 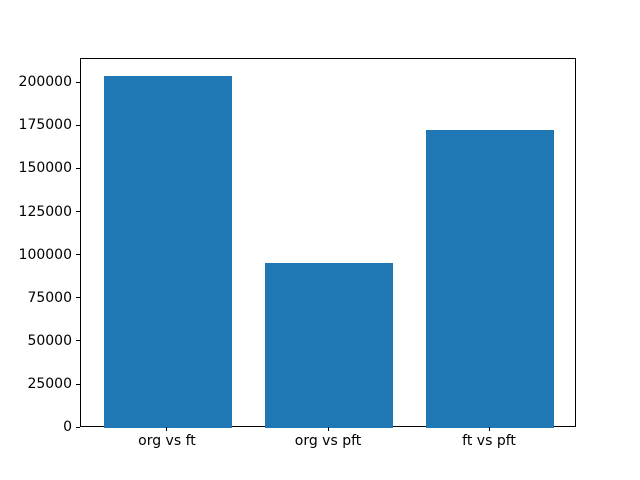 What do you see at coordinates (168, 252) in the screenshot?
I see `bar-org-vs-ft` at bounding box center [168, 252].